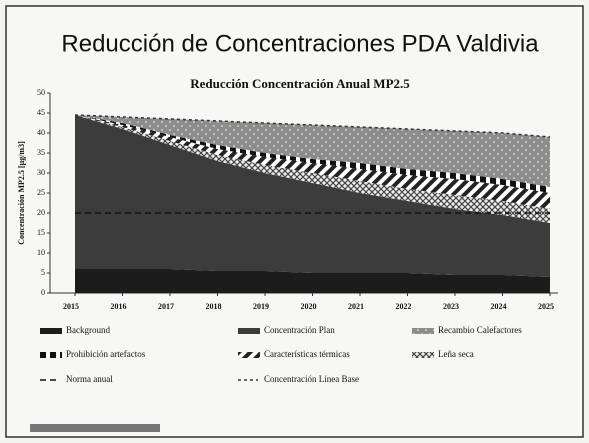  I want to click on legend-label: Leña seca, so click(456, 354).